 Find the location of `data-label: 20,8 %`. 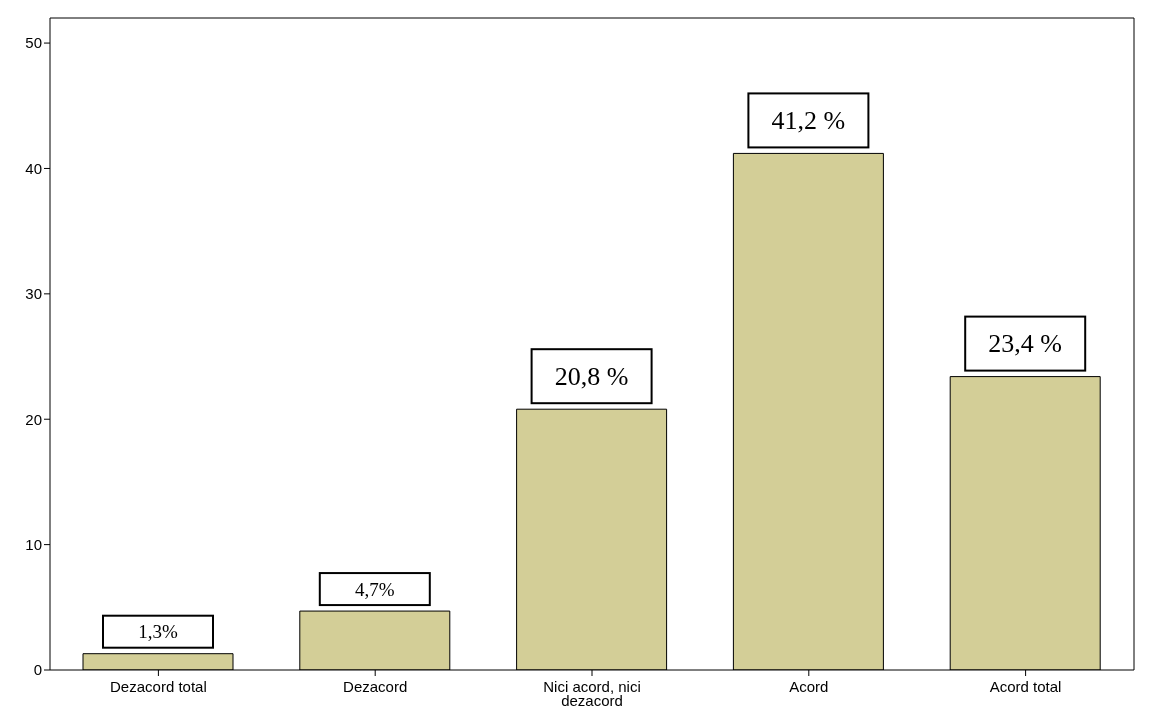

data-label: 20,8 % is located at coordinates (591, 376).